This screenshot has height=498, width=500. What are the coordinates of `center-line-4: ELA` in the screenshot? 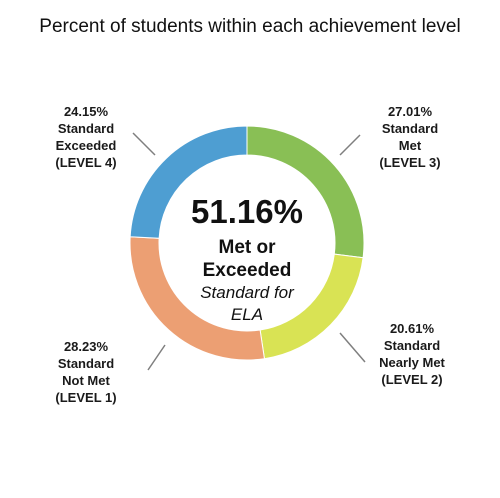 It's located at (247, 314).